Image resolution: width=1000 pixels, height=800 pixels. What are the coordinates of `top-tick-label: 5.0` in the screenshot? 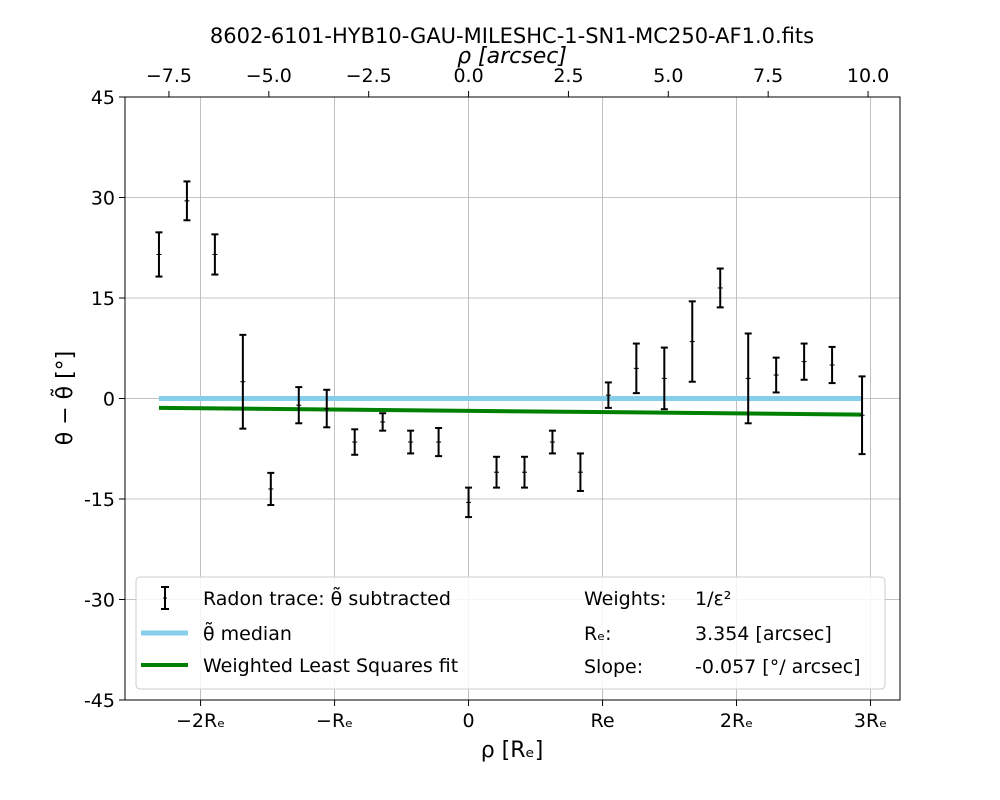 It's located at (668, 76).